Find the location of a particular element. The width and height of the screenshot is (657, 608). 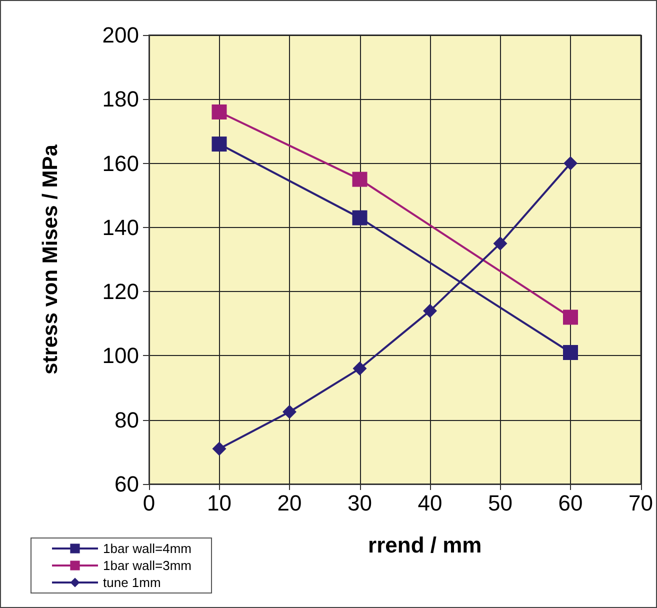

y-tick-label: 200 is located at coordinates (120, 35).